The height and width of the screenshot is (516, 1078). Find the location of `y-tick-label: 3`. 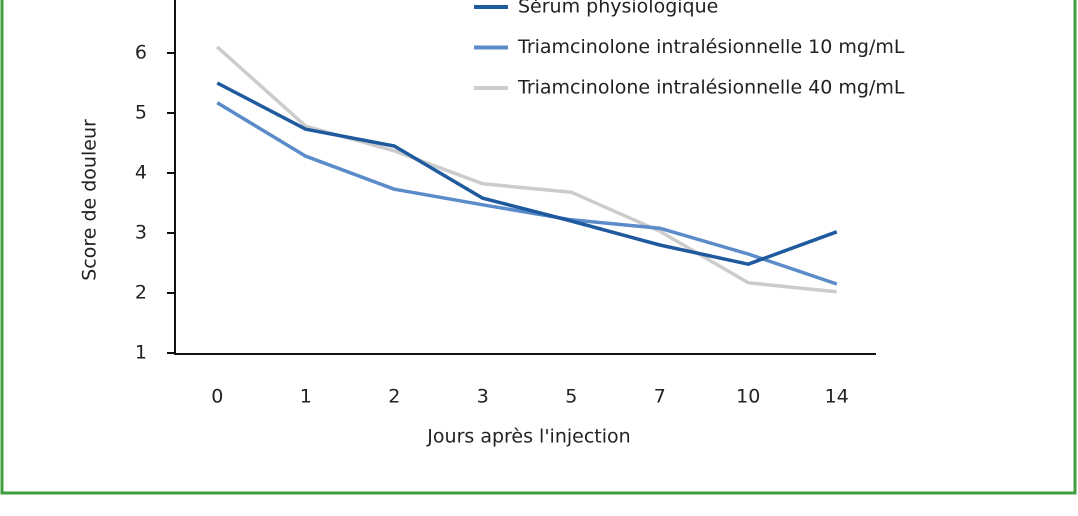

y-tick-label: 3 is located at coordinates (141, 233).